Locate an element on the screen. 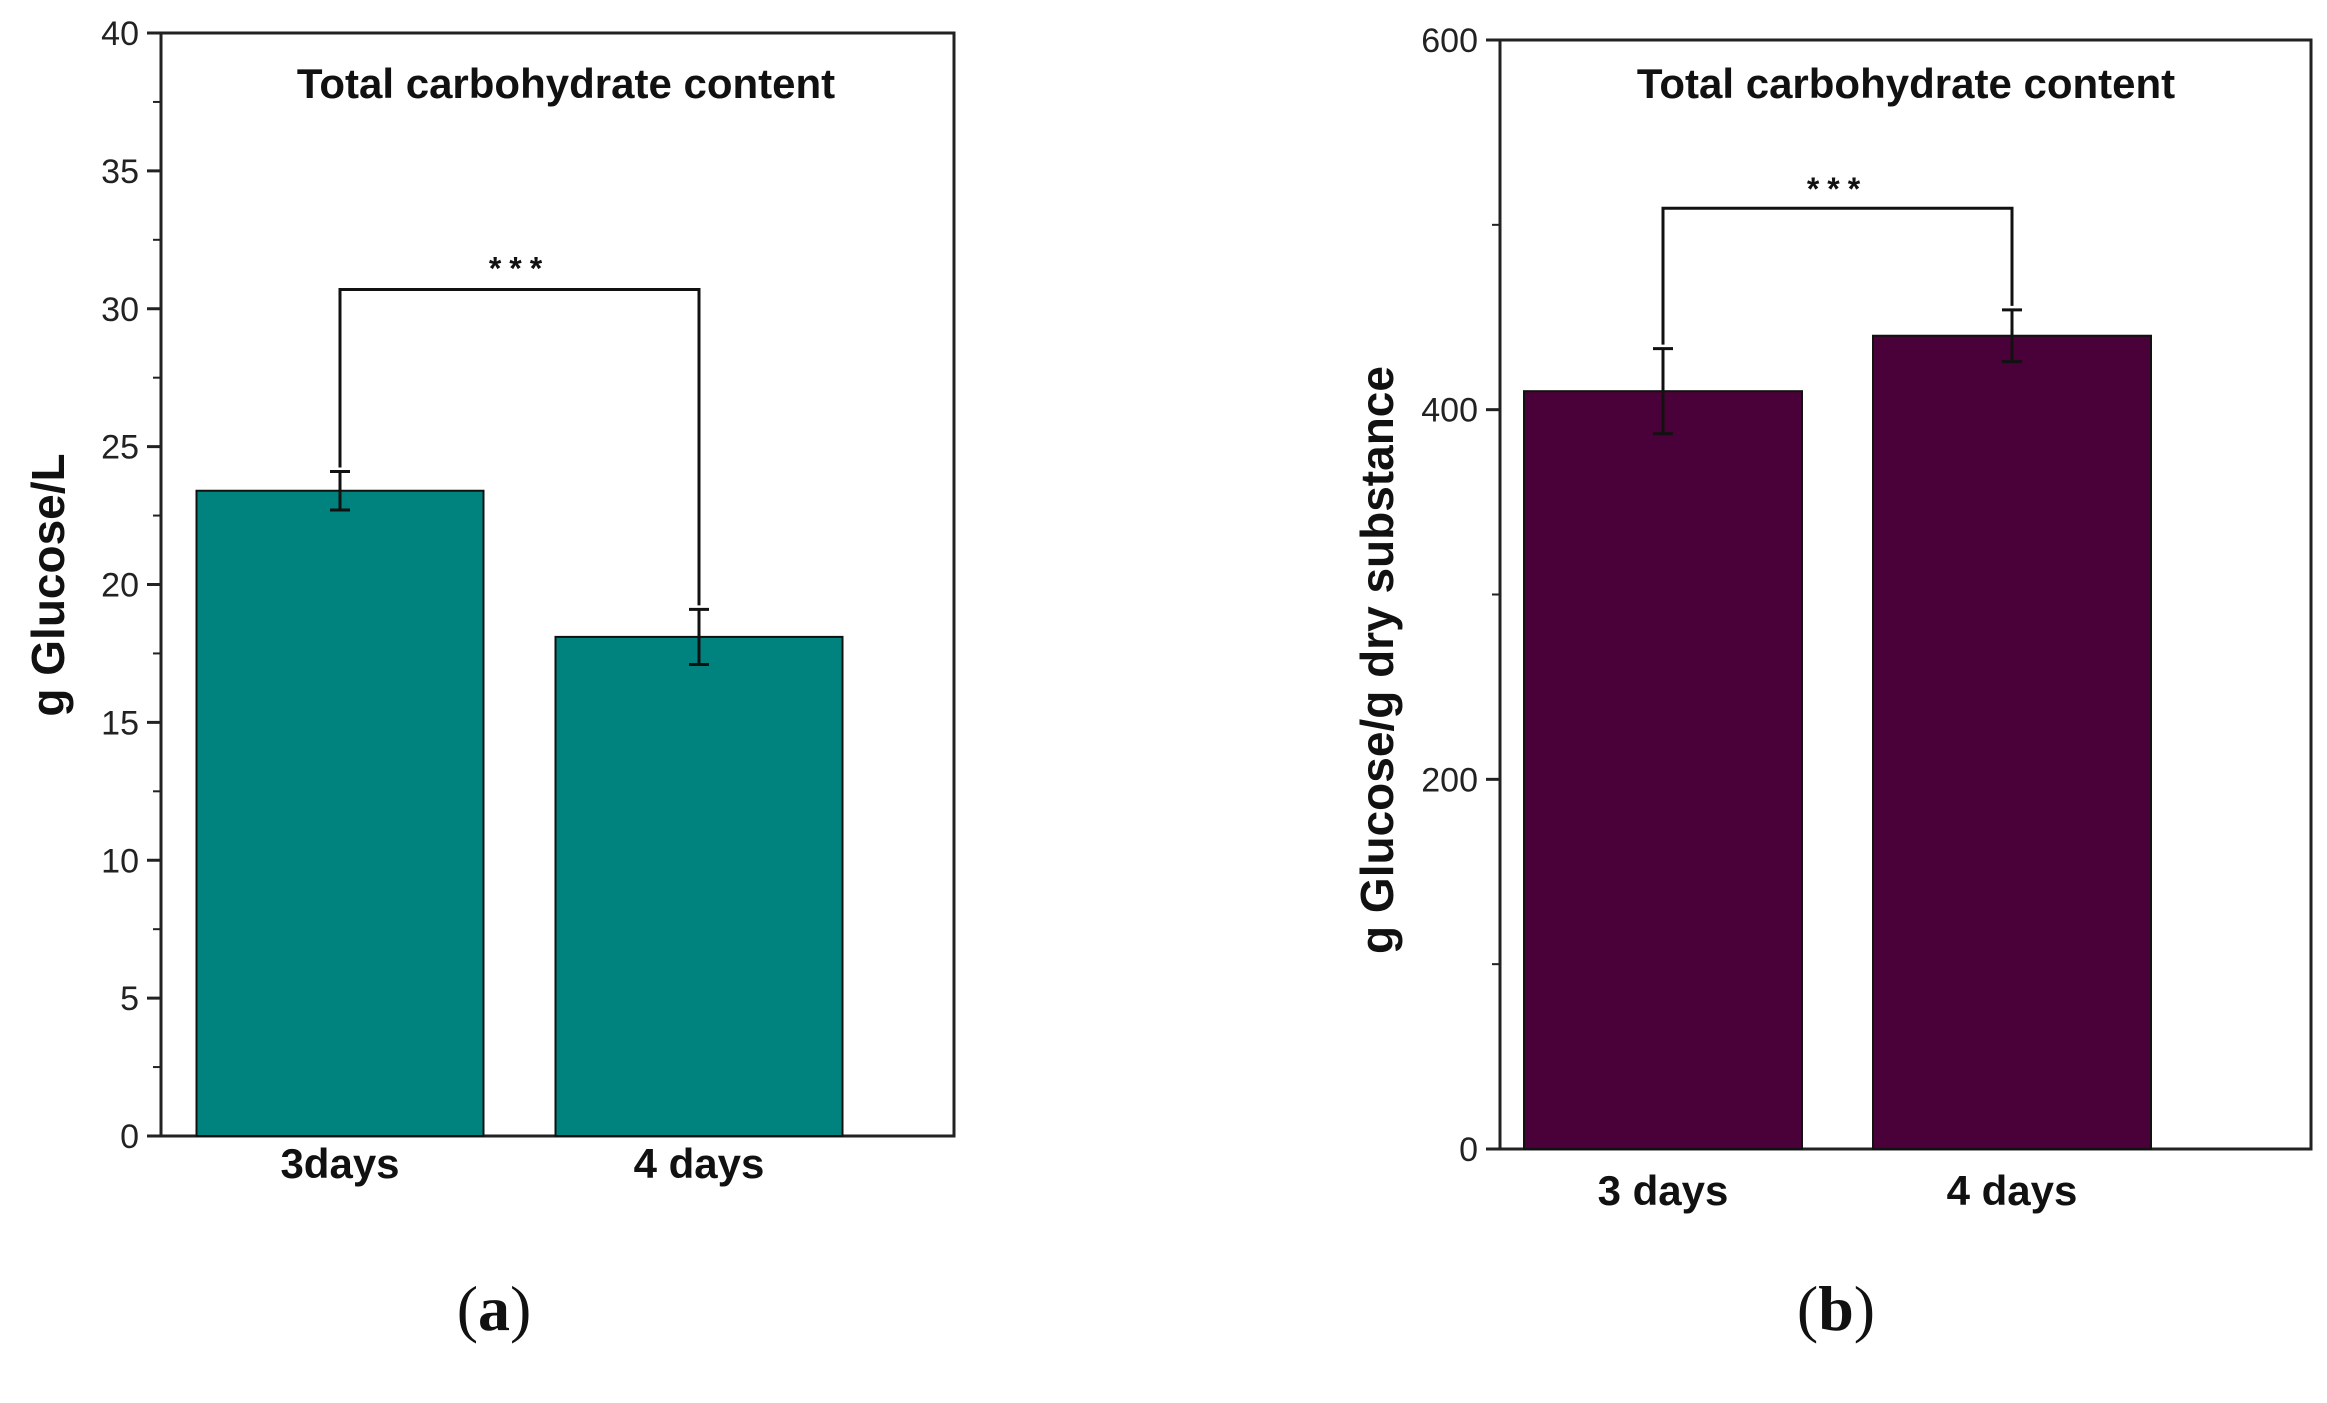  y-ticks: 0 5 10 15 20 25 30 35 40 is located at coordinates (131, 585).